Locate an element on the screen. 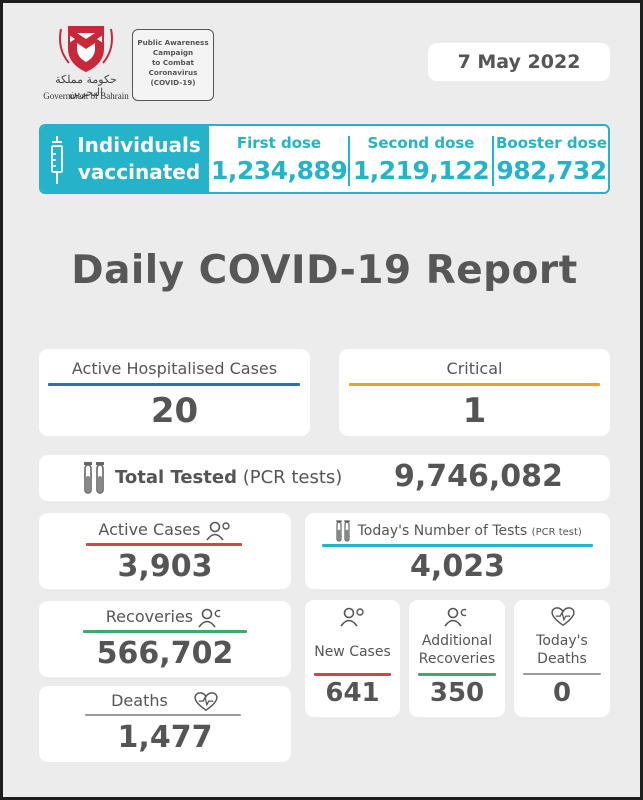 This screenshot has width=643, height=800. critical-card: Critical 1 is located at coordinates (474, 392).